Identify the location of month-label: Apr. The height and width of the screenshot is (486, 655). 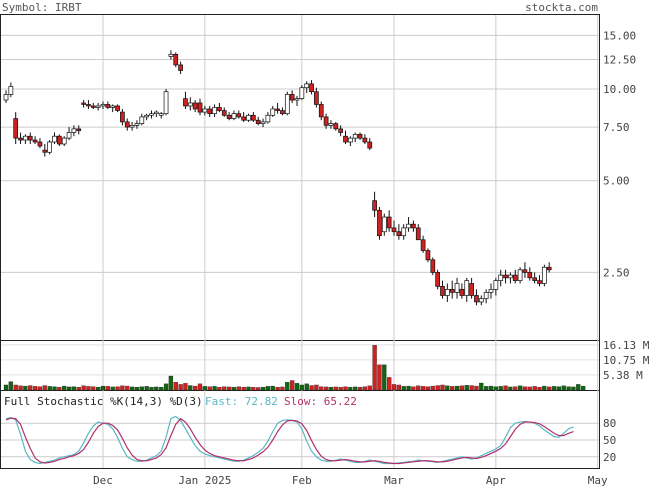
(496, 480).